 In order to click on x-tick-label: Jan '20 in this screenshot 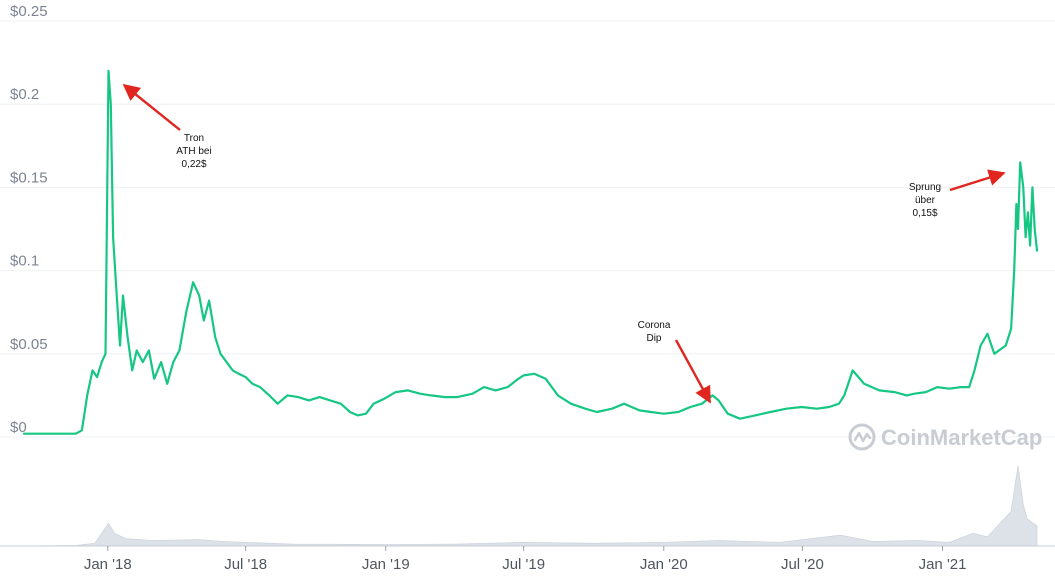, I will do `click(664, 564)`.